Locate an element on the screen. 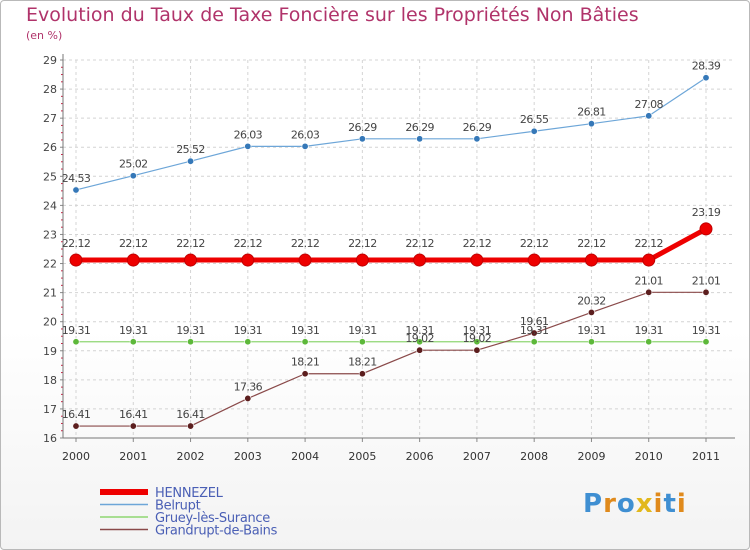  legend-label: Gruey-lès-Surance is located at coordinates (212, 518).